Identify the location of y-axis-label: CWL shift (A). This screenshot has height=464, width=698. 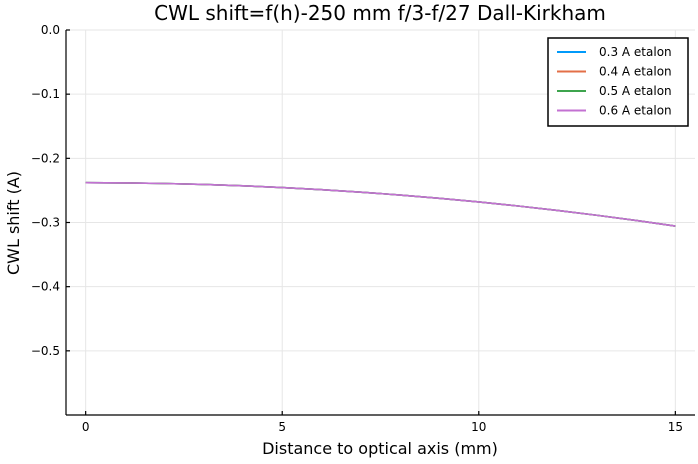
(13, 223).